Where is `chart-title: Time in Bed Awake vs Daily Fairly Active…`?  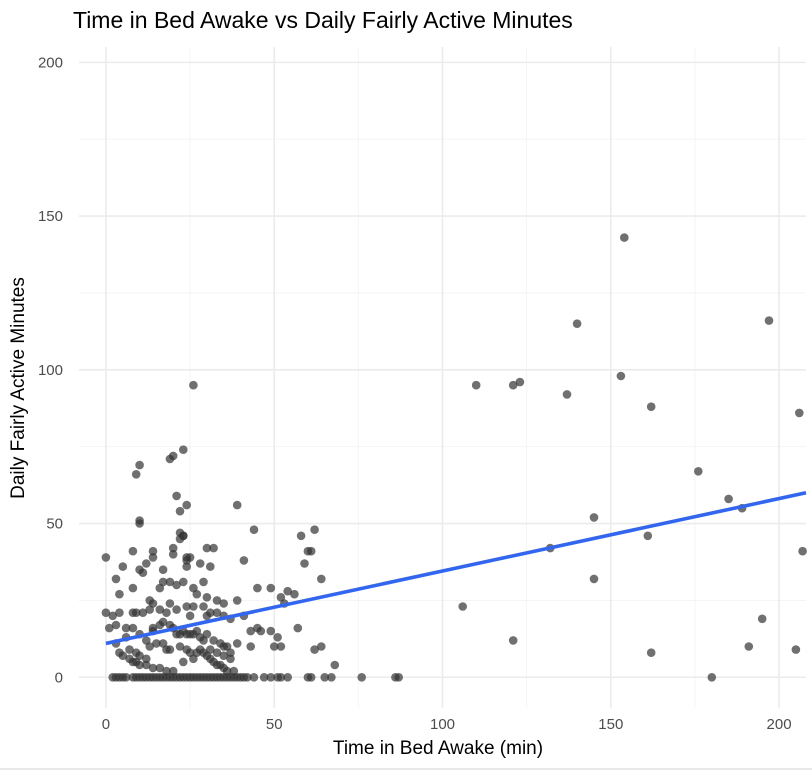
chart-title: Time in Bed Awake vs Daily Fairly Active… is located at coordinates (323, 20).